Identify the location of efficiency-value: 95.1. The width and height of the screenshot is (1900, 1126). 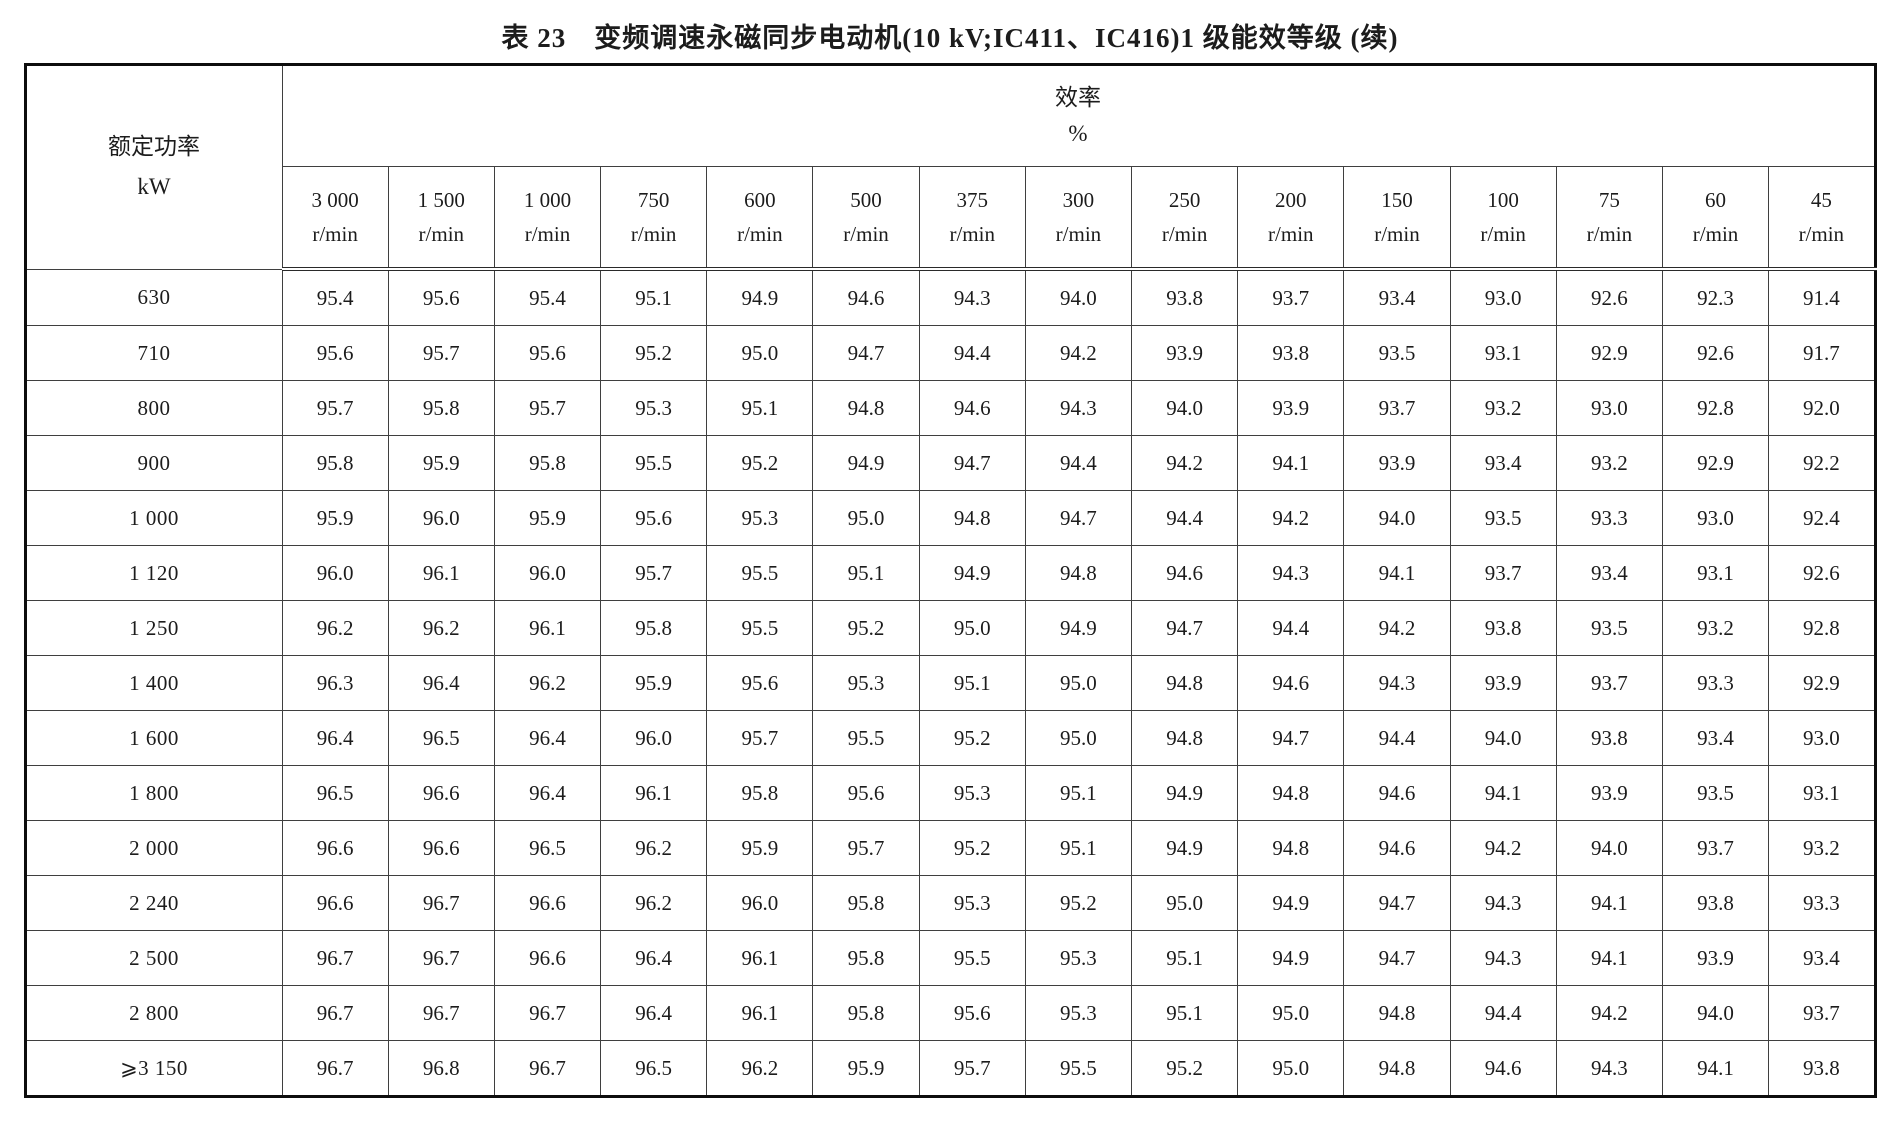
(1078, 848).